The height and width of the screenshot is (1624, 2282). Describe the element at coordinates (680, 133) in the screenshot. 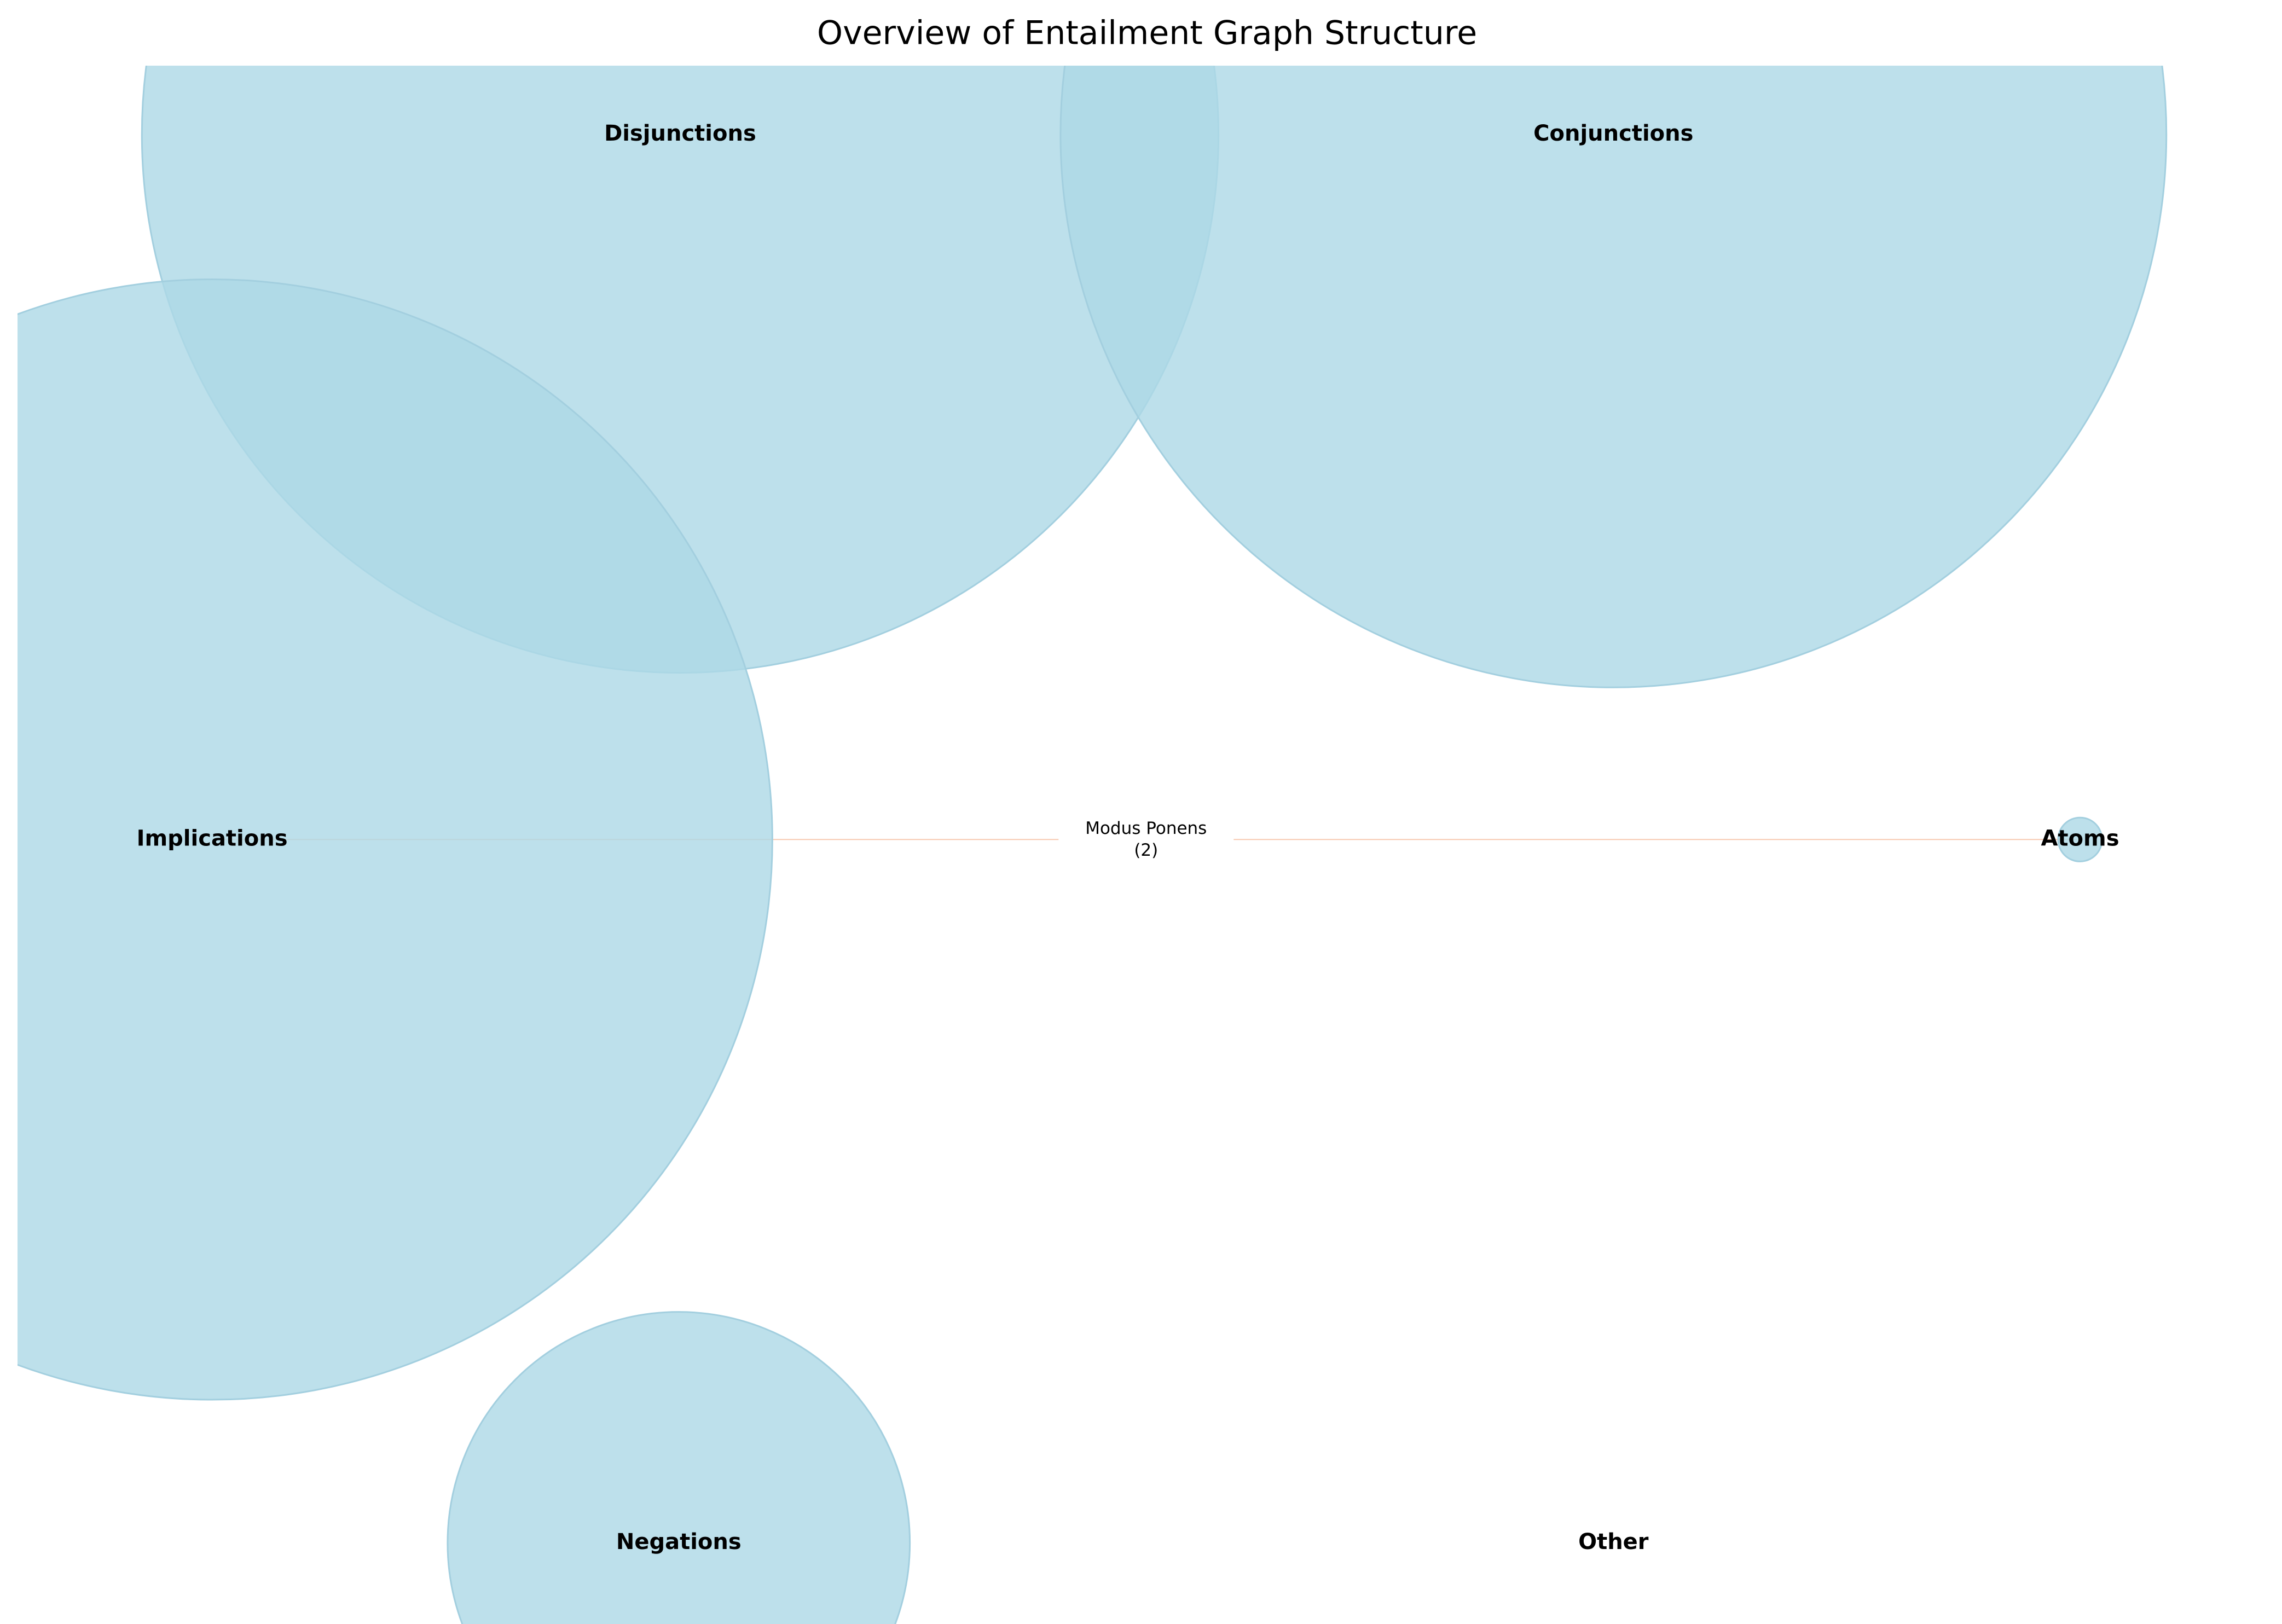

I see `node-label: Disjunctions` at that location.